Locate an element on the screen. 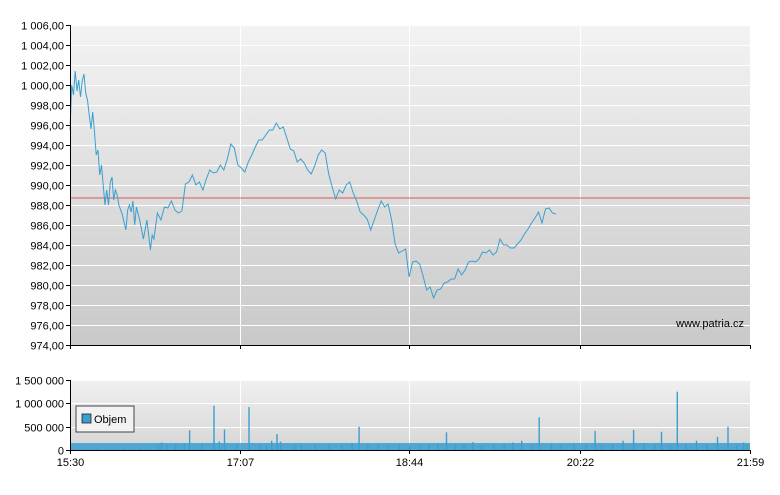 The width and height of the screenshot is (780, 495). volume-y-tick-label: 1 000 000 is located at coordinates (39, 405).